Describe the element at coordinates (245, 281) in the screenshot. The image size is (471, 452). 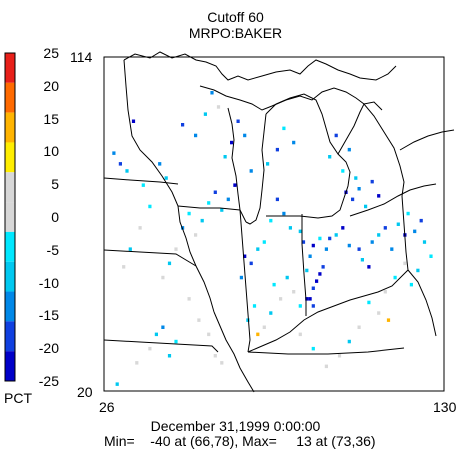
I see `illinois-indiana-border` at that location.